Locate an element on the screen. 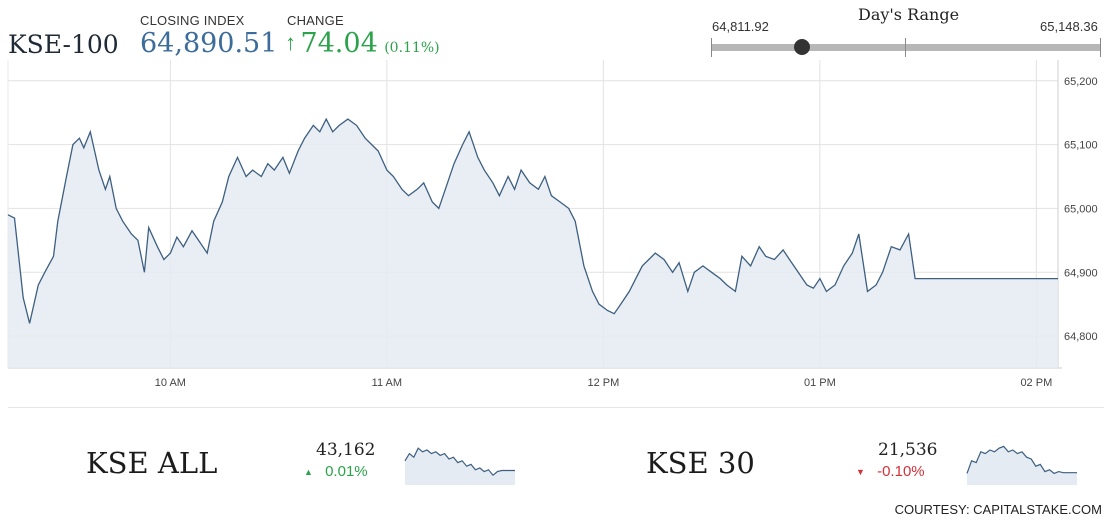  mini-index-name: KSE ALL is located at coordinates (152, 463).